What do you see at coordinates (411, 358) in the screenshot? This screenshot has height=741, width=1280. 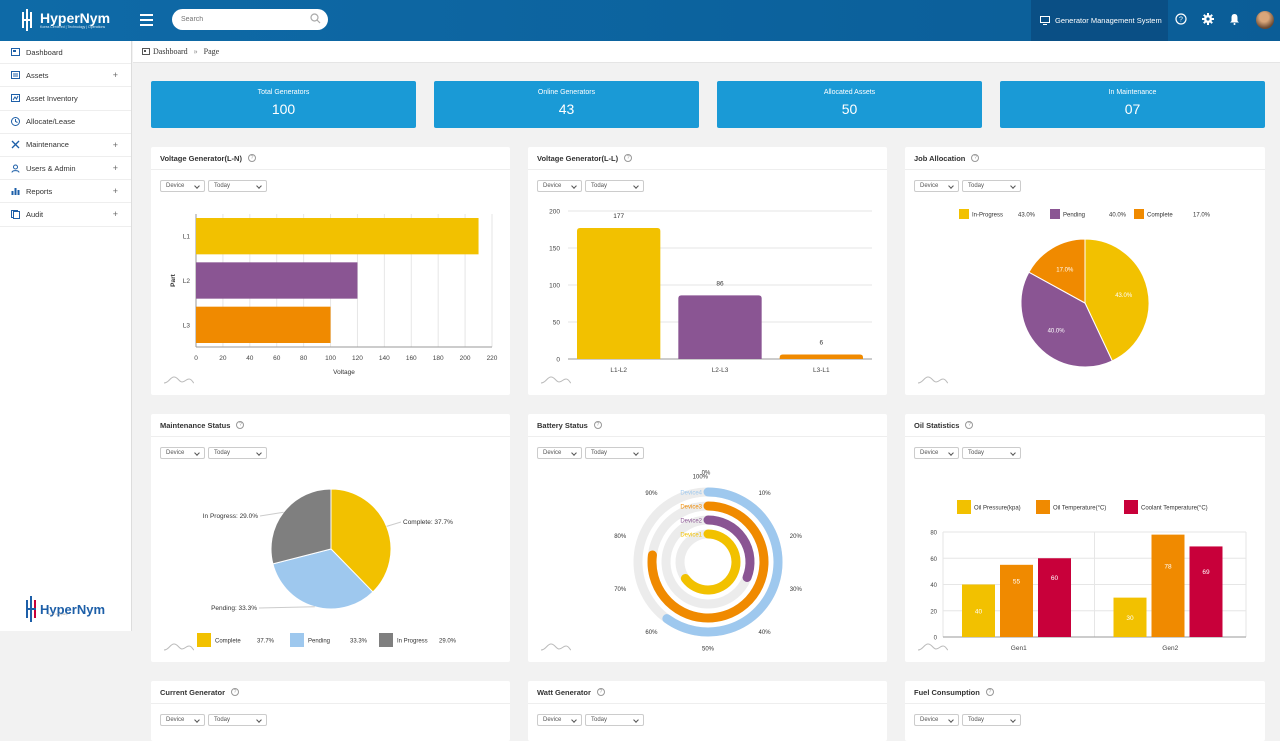 I see `x-tick-label: 160` at bounding box center [411, 358].